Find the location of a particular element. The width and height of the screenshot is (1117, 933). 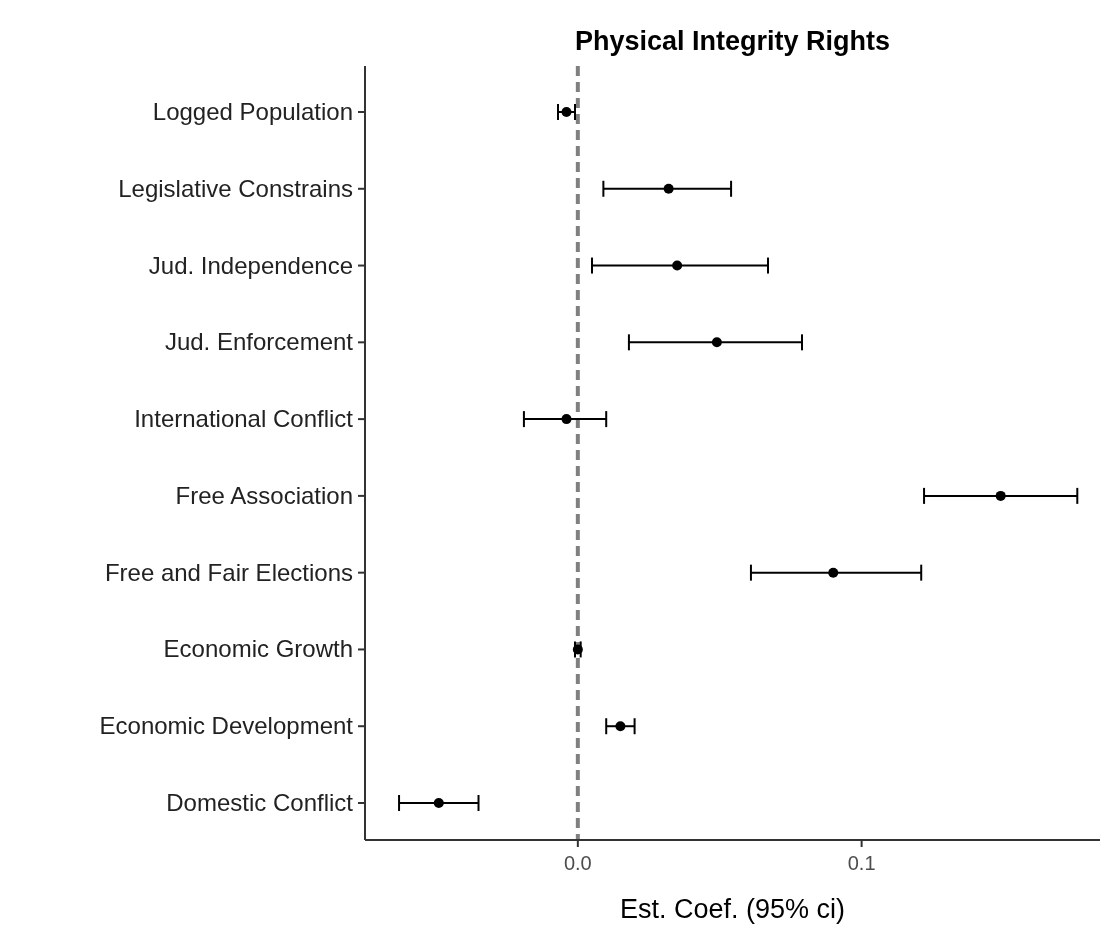

x-tick-label: 0.1 is located at coordinates (861, 863).